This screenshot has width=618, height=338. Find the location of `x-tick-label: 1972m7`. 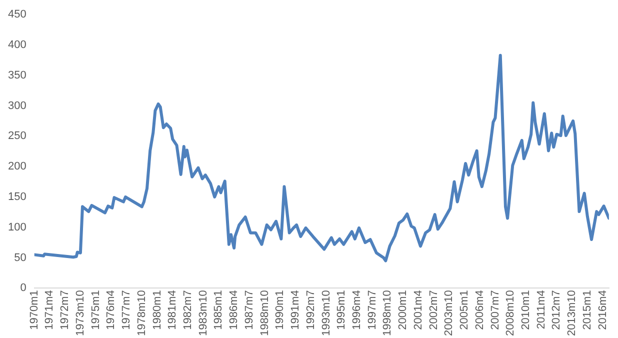

x-tick-label: 1972m7 is located at coordinates (65, 310).